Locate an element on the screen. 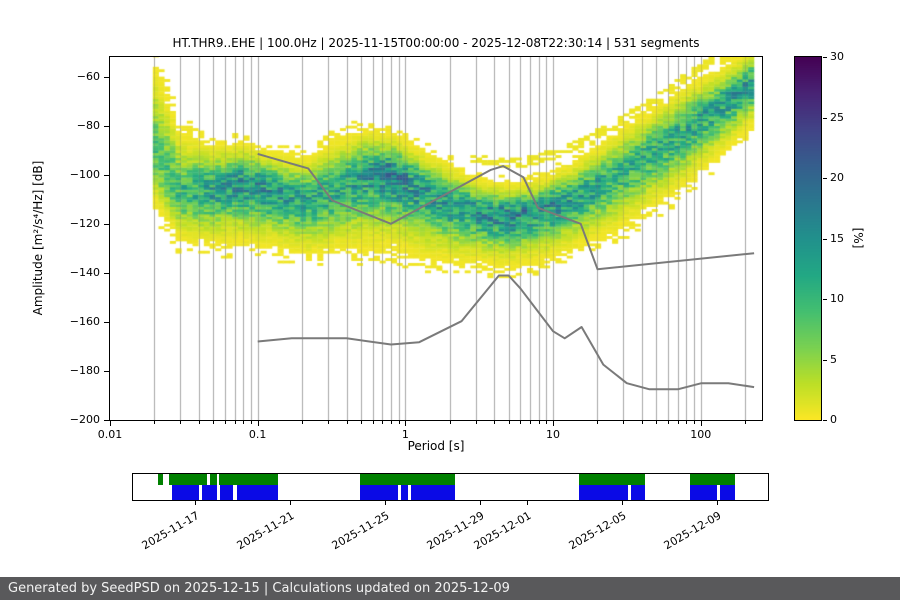 The width and height of the screenshot is (900, 600). timeline-date-label: 2025-11-17 is located at coordinates (170, 531).